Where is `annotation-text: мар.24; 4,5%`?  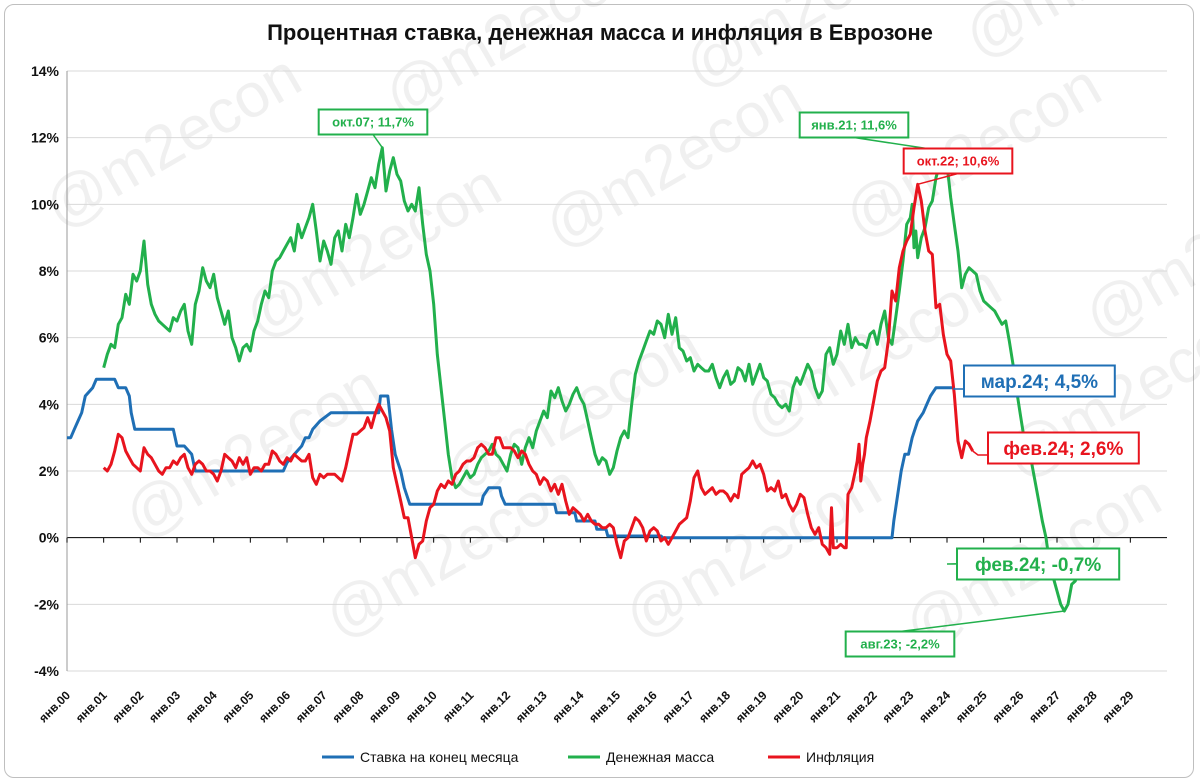
annotation-text: мар.24; 4,5% is located at coordinates (1039, 382).